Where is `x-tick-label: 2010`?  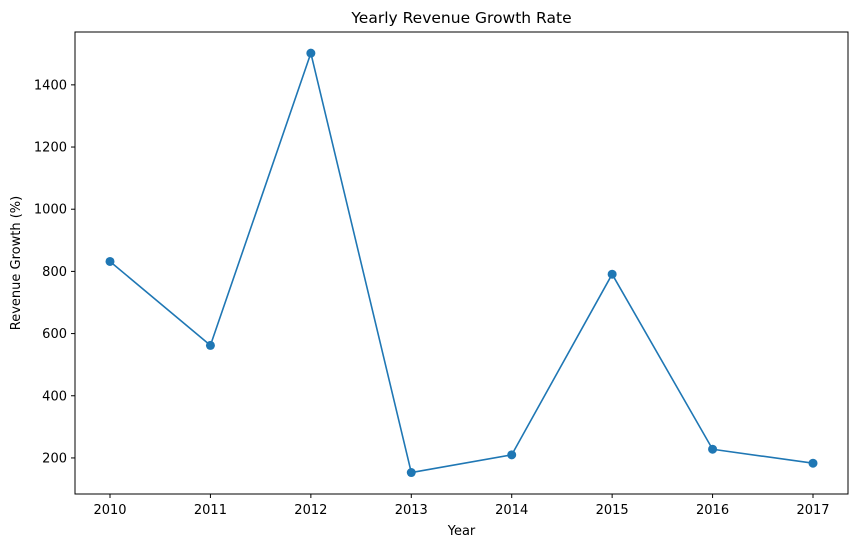
x-tick-label: 2010 is located at coordinates (109, 510).